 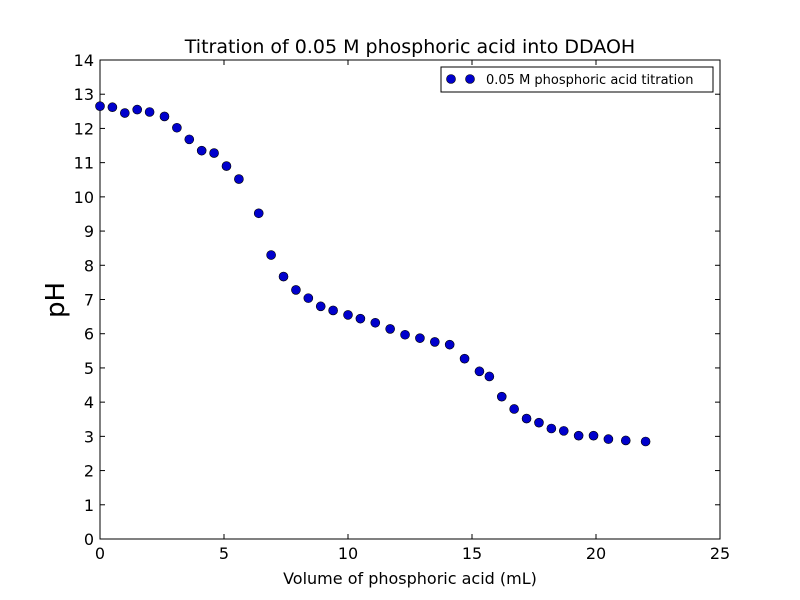 What do you see at coordinates (410, 578) in the screenshot?
I see `x-axis-label: Volume of phosphoric acid (mL)` at bounding box center [410, 578].